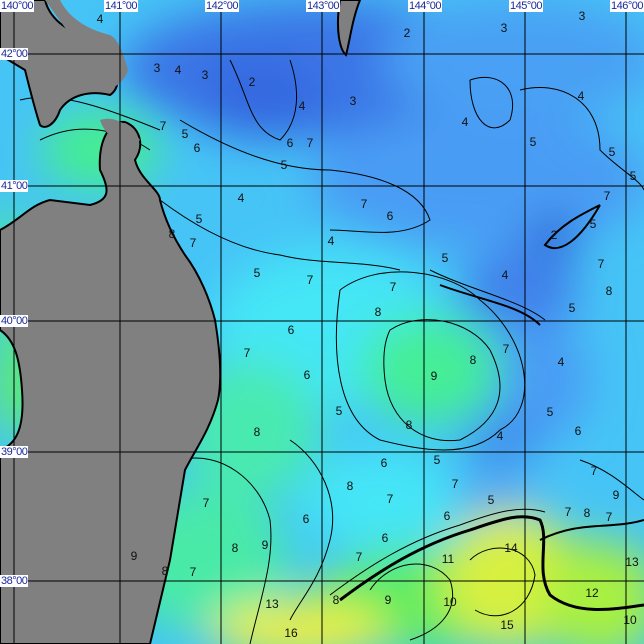 The width and height of the screenshot is (644, 644). I want to click on land-hokkaido-top, so click(86, 45).